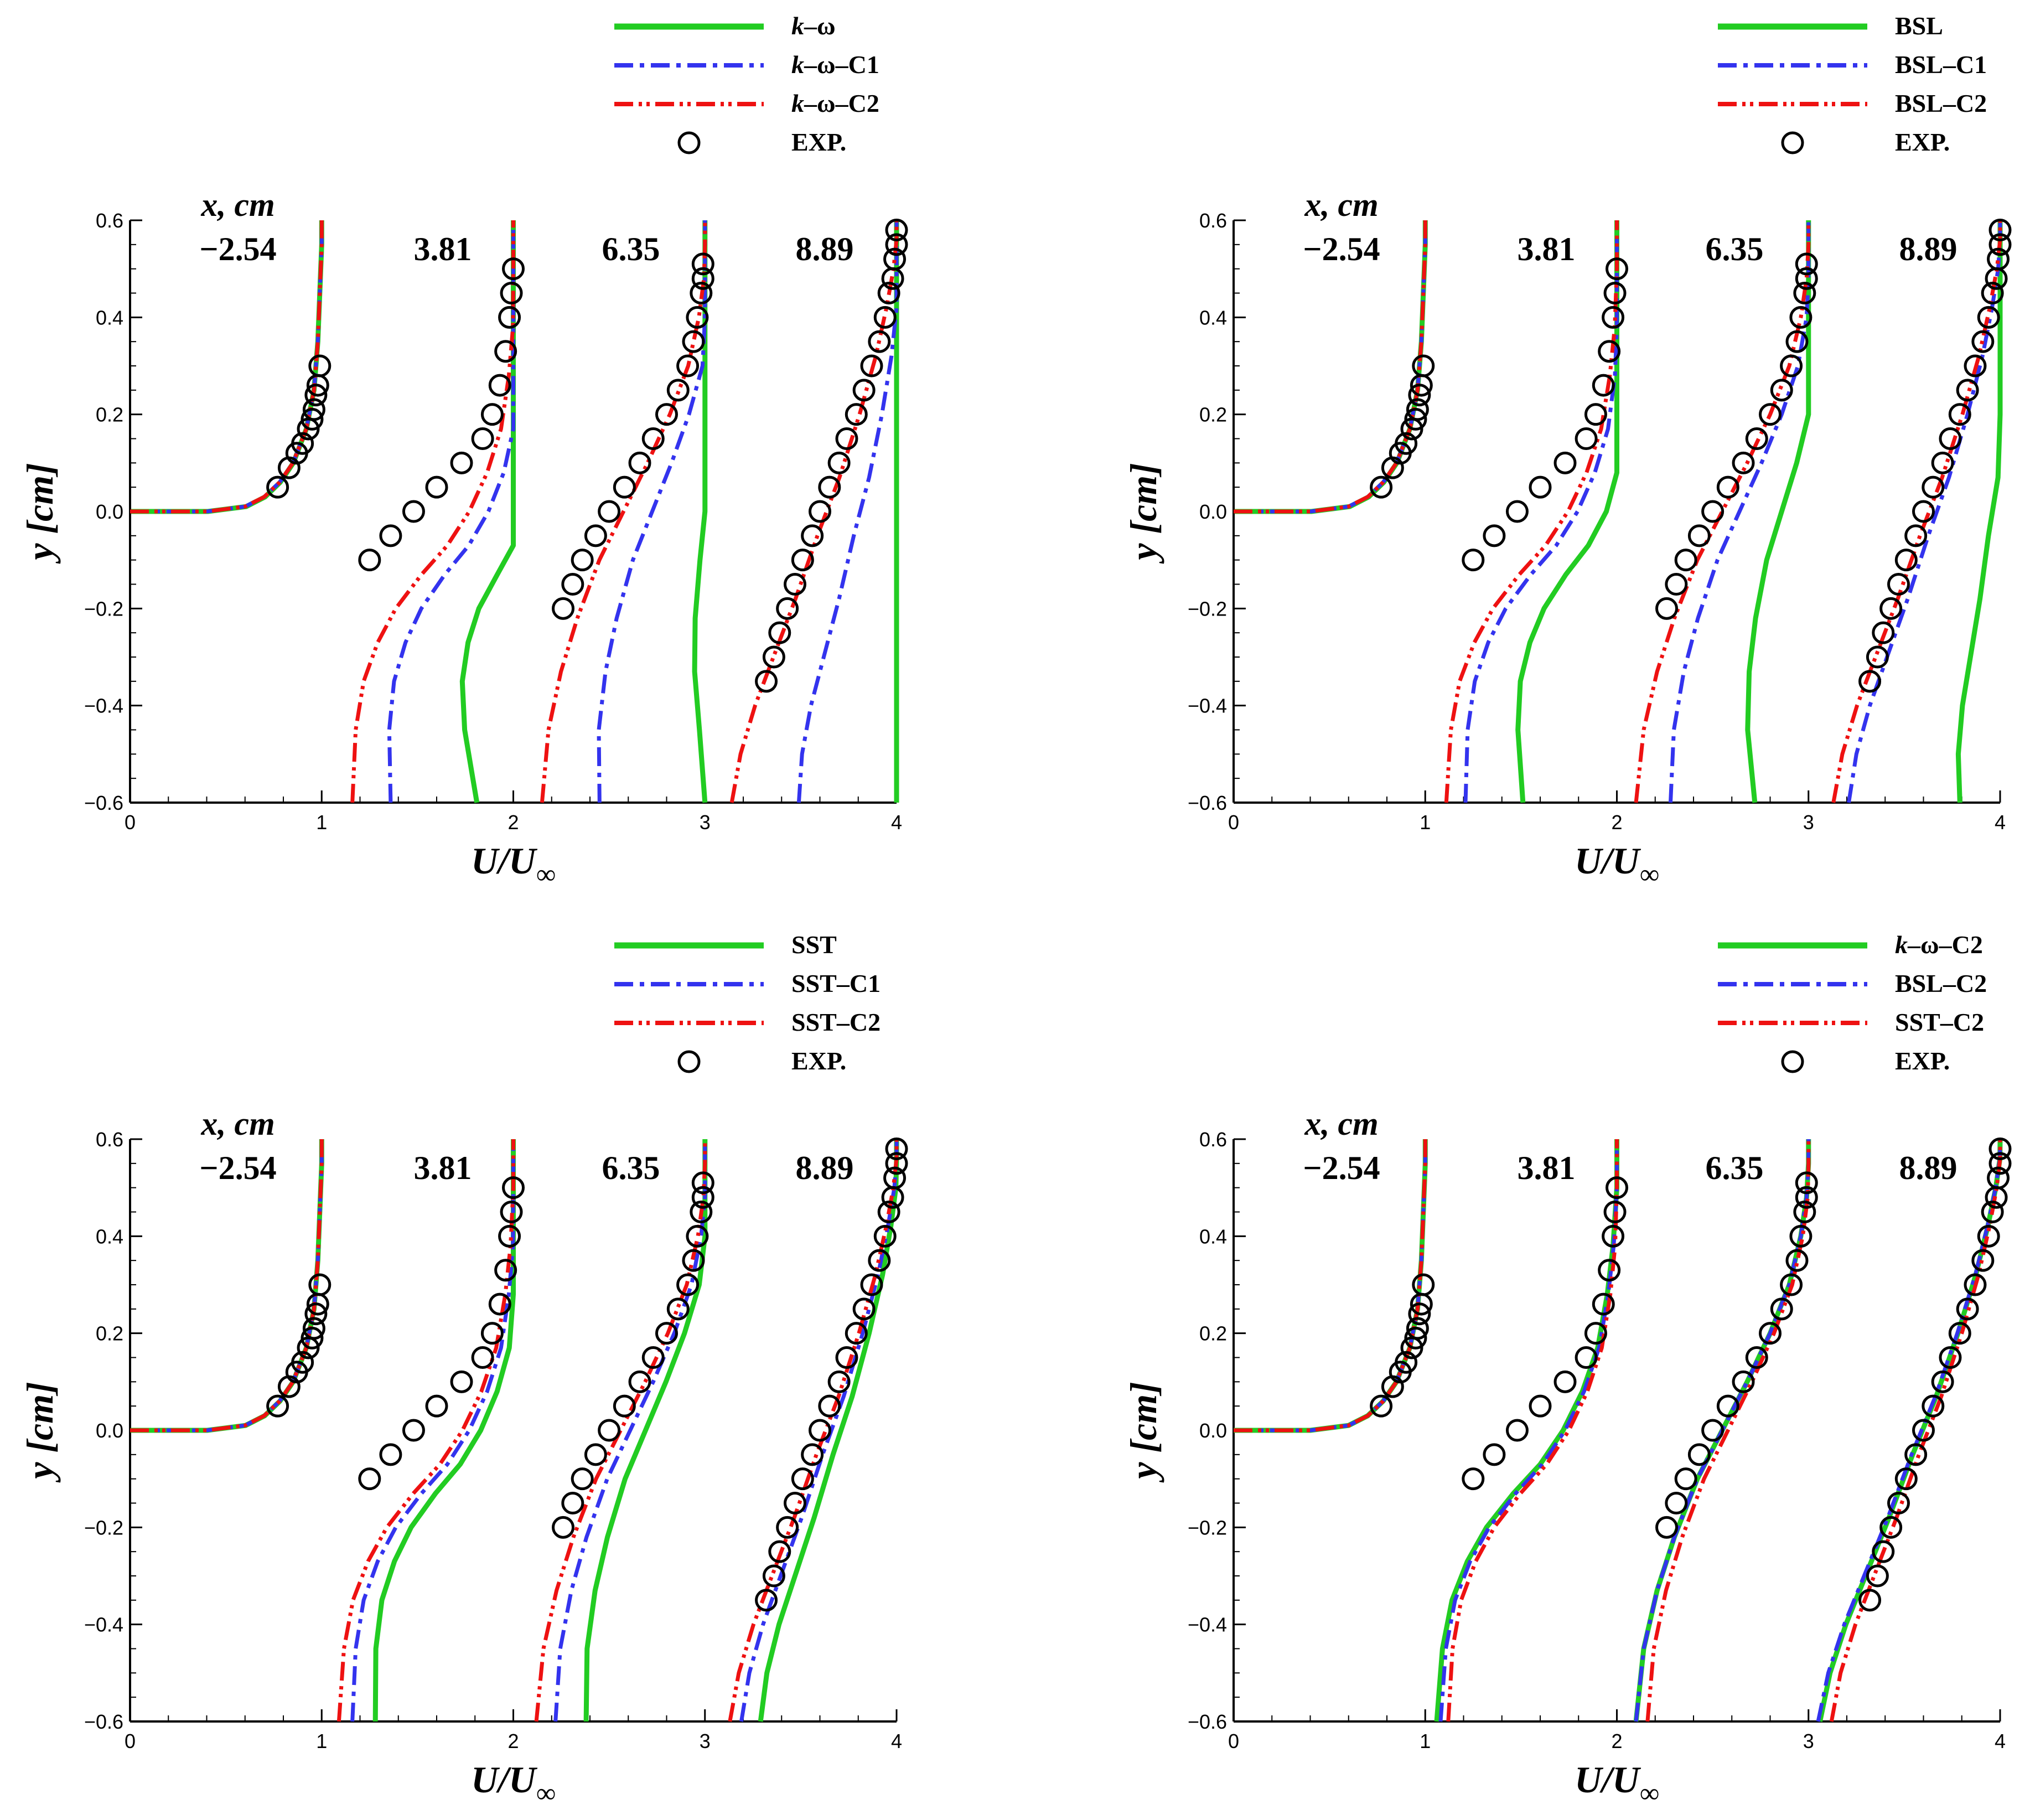  I want to click on x-tick-label: 4, so click(2000, 823).